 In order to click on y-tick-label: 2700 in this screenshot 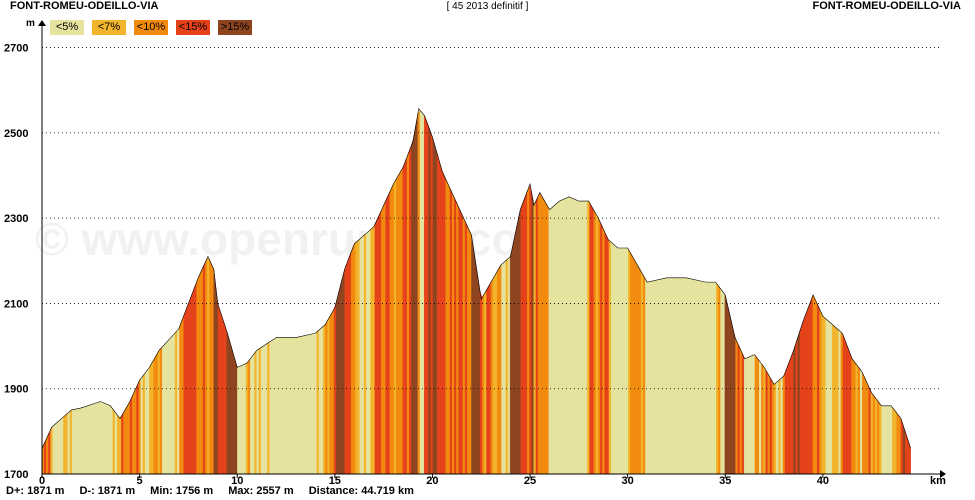, I will do `click(16, 49)`.